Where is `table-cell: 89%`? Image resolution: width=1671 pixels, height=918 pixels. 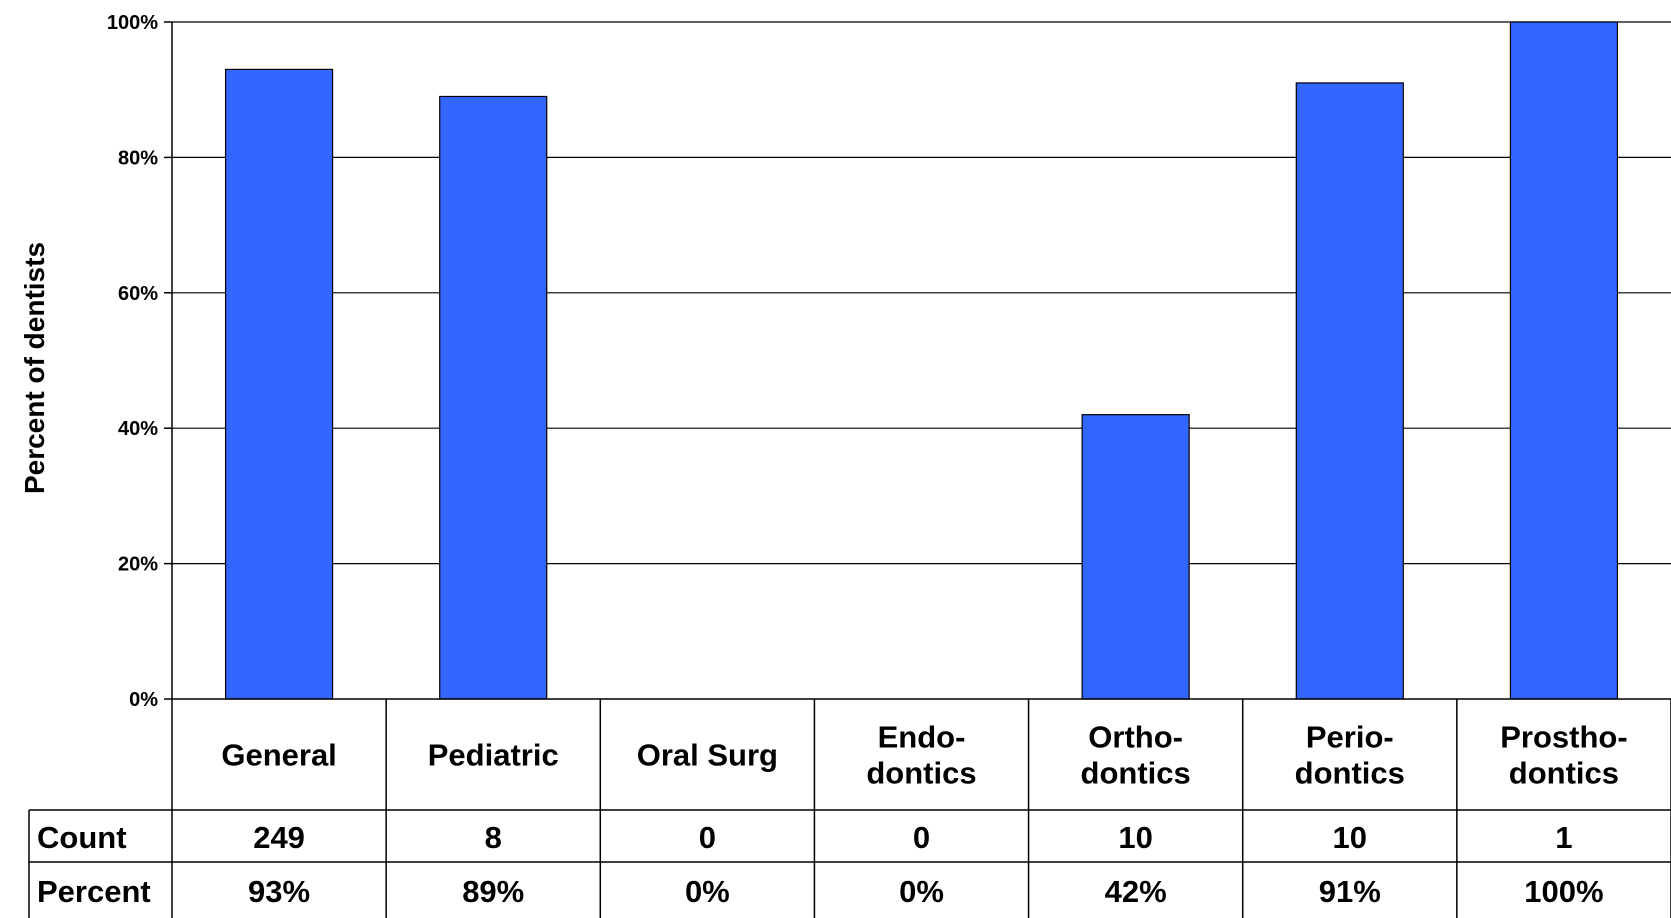
table-cell: 89% is located at coordinates (493, 891).